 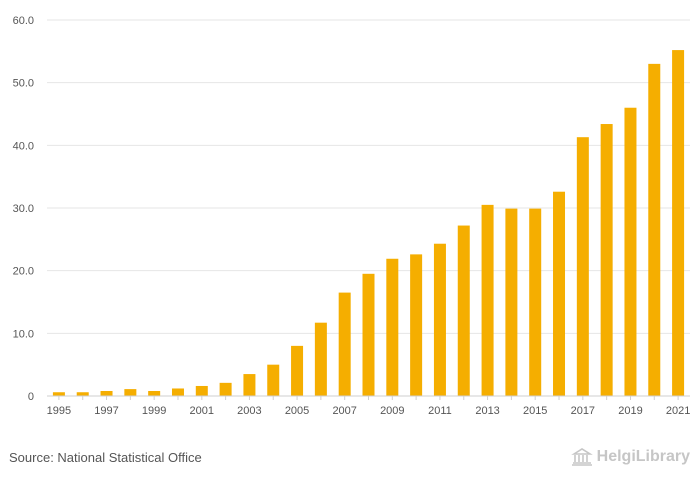 What do you see at coordinates (606, 260) in the screenshot?
I see `bar-2018` at bounding box center [606, 260].